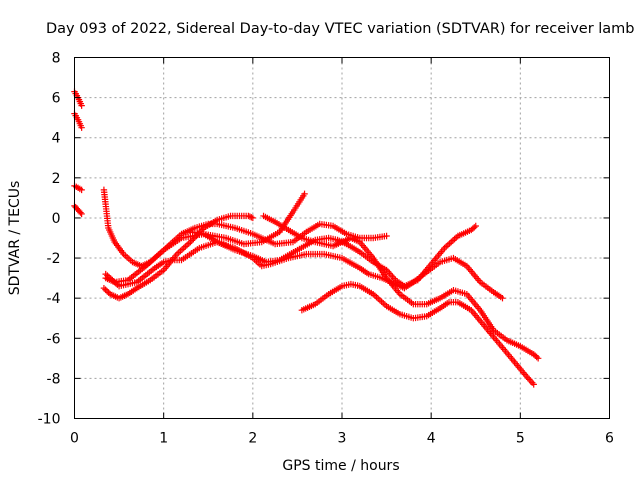 The image size is (640, 480). Describe the element at coordinates (178, 257) in the screenshot. I see `series-arc-g` at that location.